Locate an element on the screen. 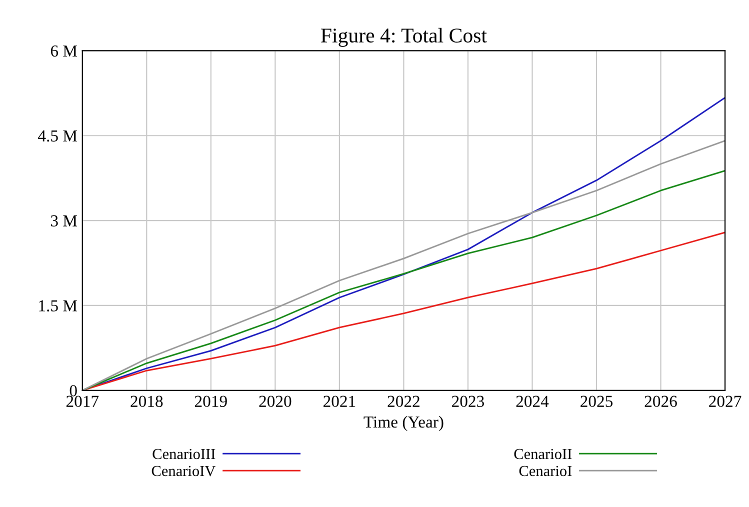 Image resolution: width=749 pixels, height=507 pixels. y-tick-label: 1.5 M is located at coordinates (58, 306).